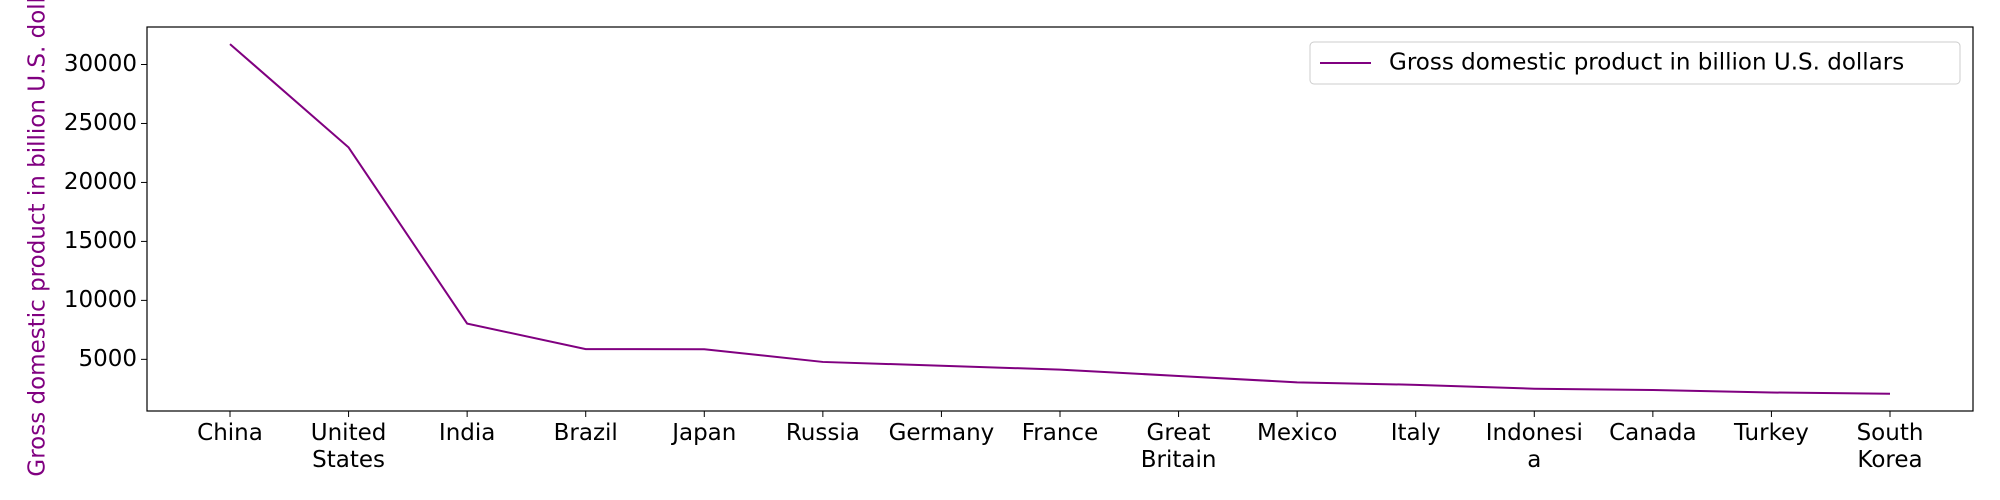 The image size is (2000, 500). I want to click on y-tick-label: 25000, so click(100, 123).